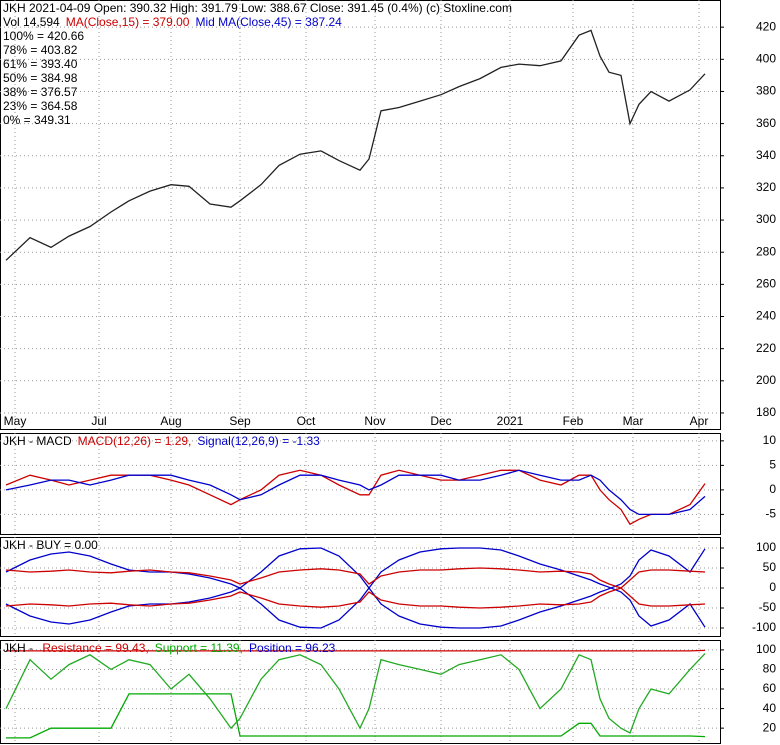 This screenshot has width=780, height=745. What do you see at coordinates (766, 91) in the screenshot?
I see `y-tick-label: 380` at bounding box center [766, 91].